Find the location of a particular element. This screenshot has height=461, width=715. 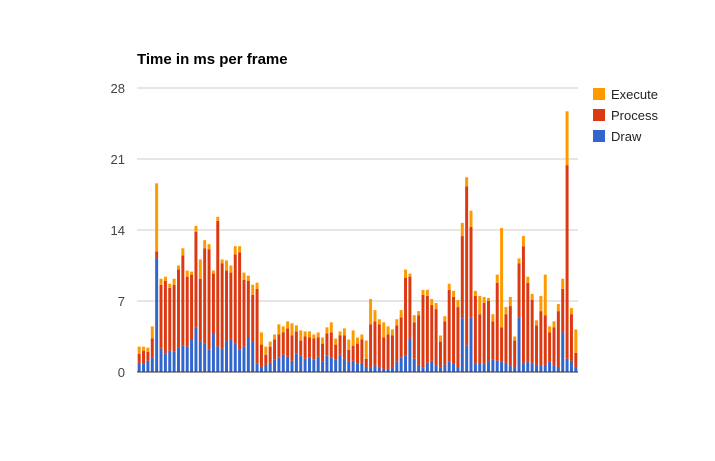

y-tick-label: 14 is located at coordinates (118, 230).